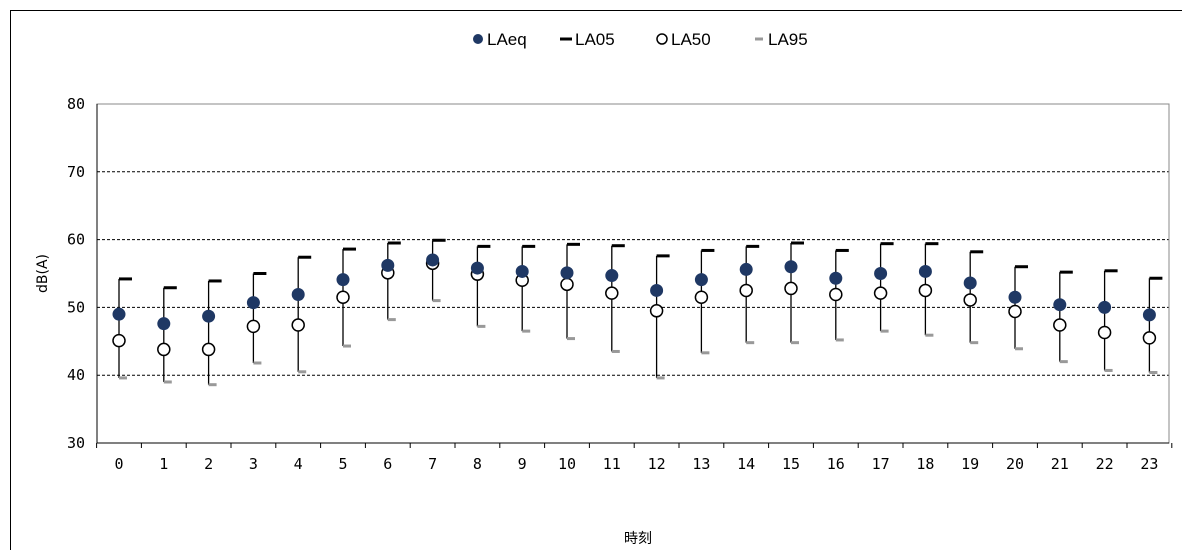 Image resolution: width=1182 pixels, height=550 pixels. I want to click on x-tick-label: 2, so click(208, 464).